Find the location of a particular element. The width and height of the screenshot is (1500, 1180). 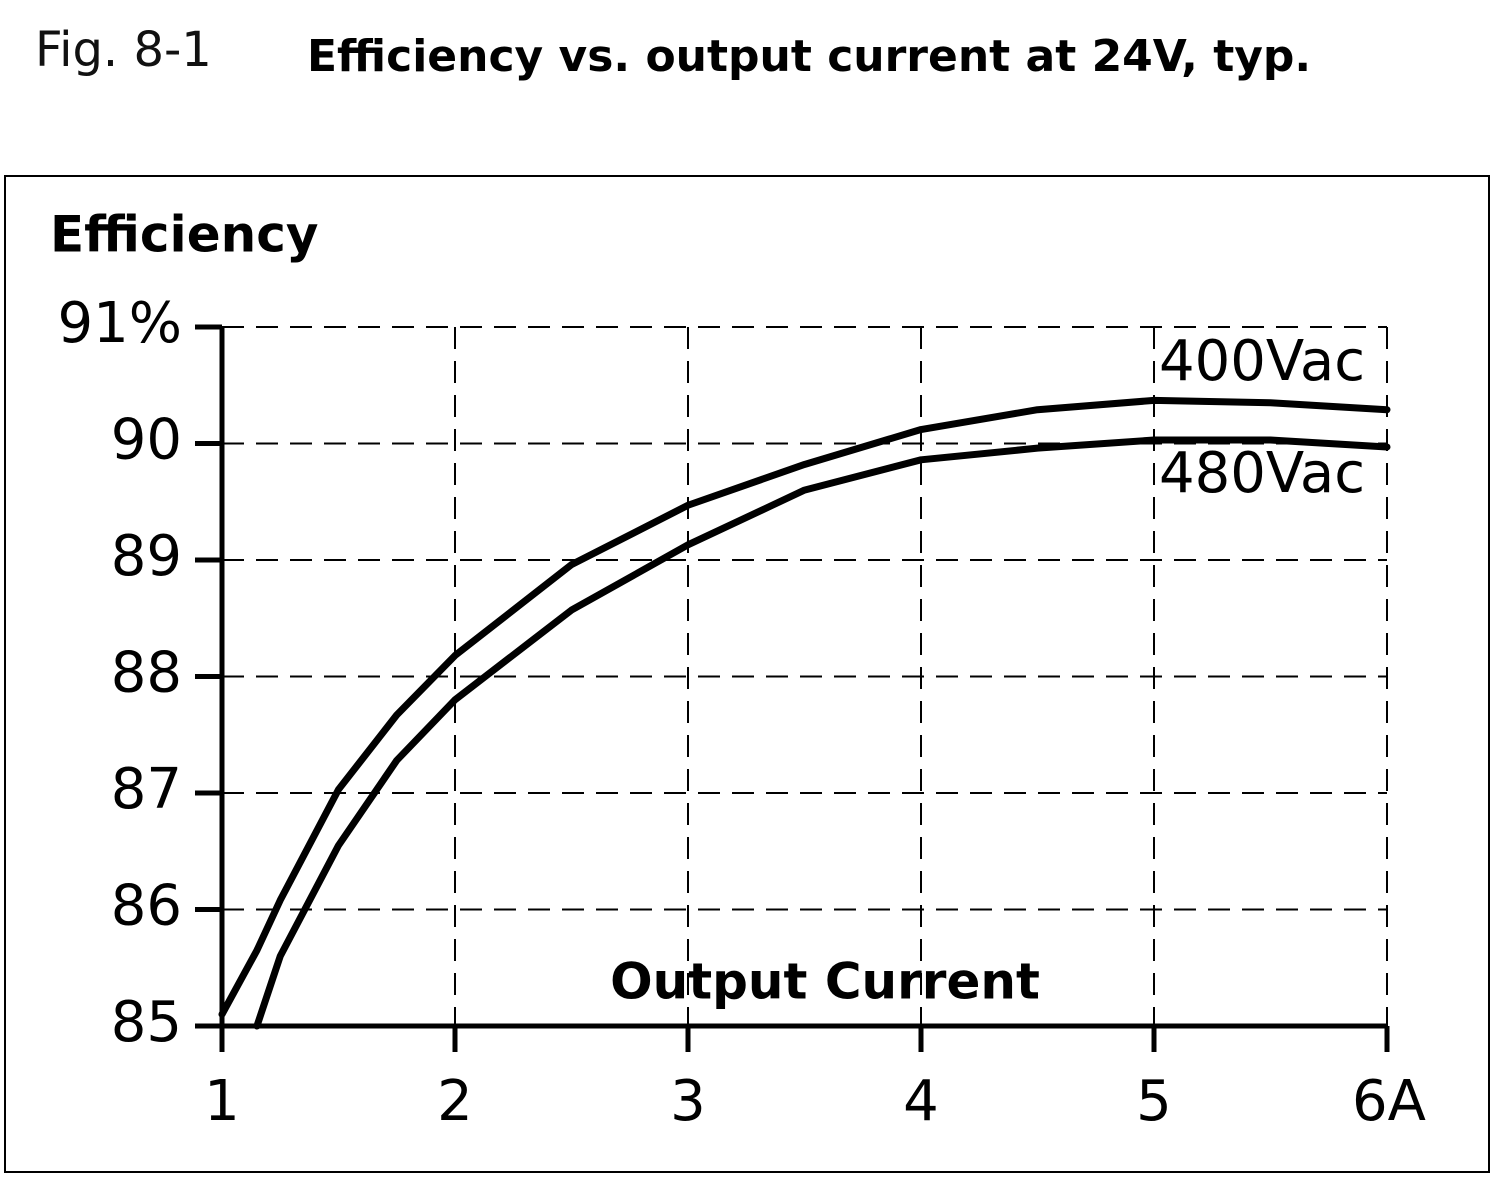

y-tick-label: 85 is located at coordinates (146, 1022).